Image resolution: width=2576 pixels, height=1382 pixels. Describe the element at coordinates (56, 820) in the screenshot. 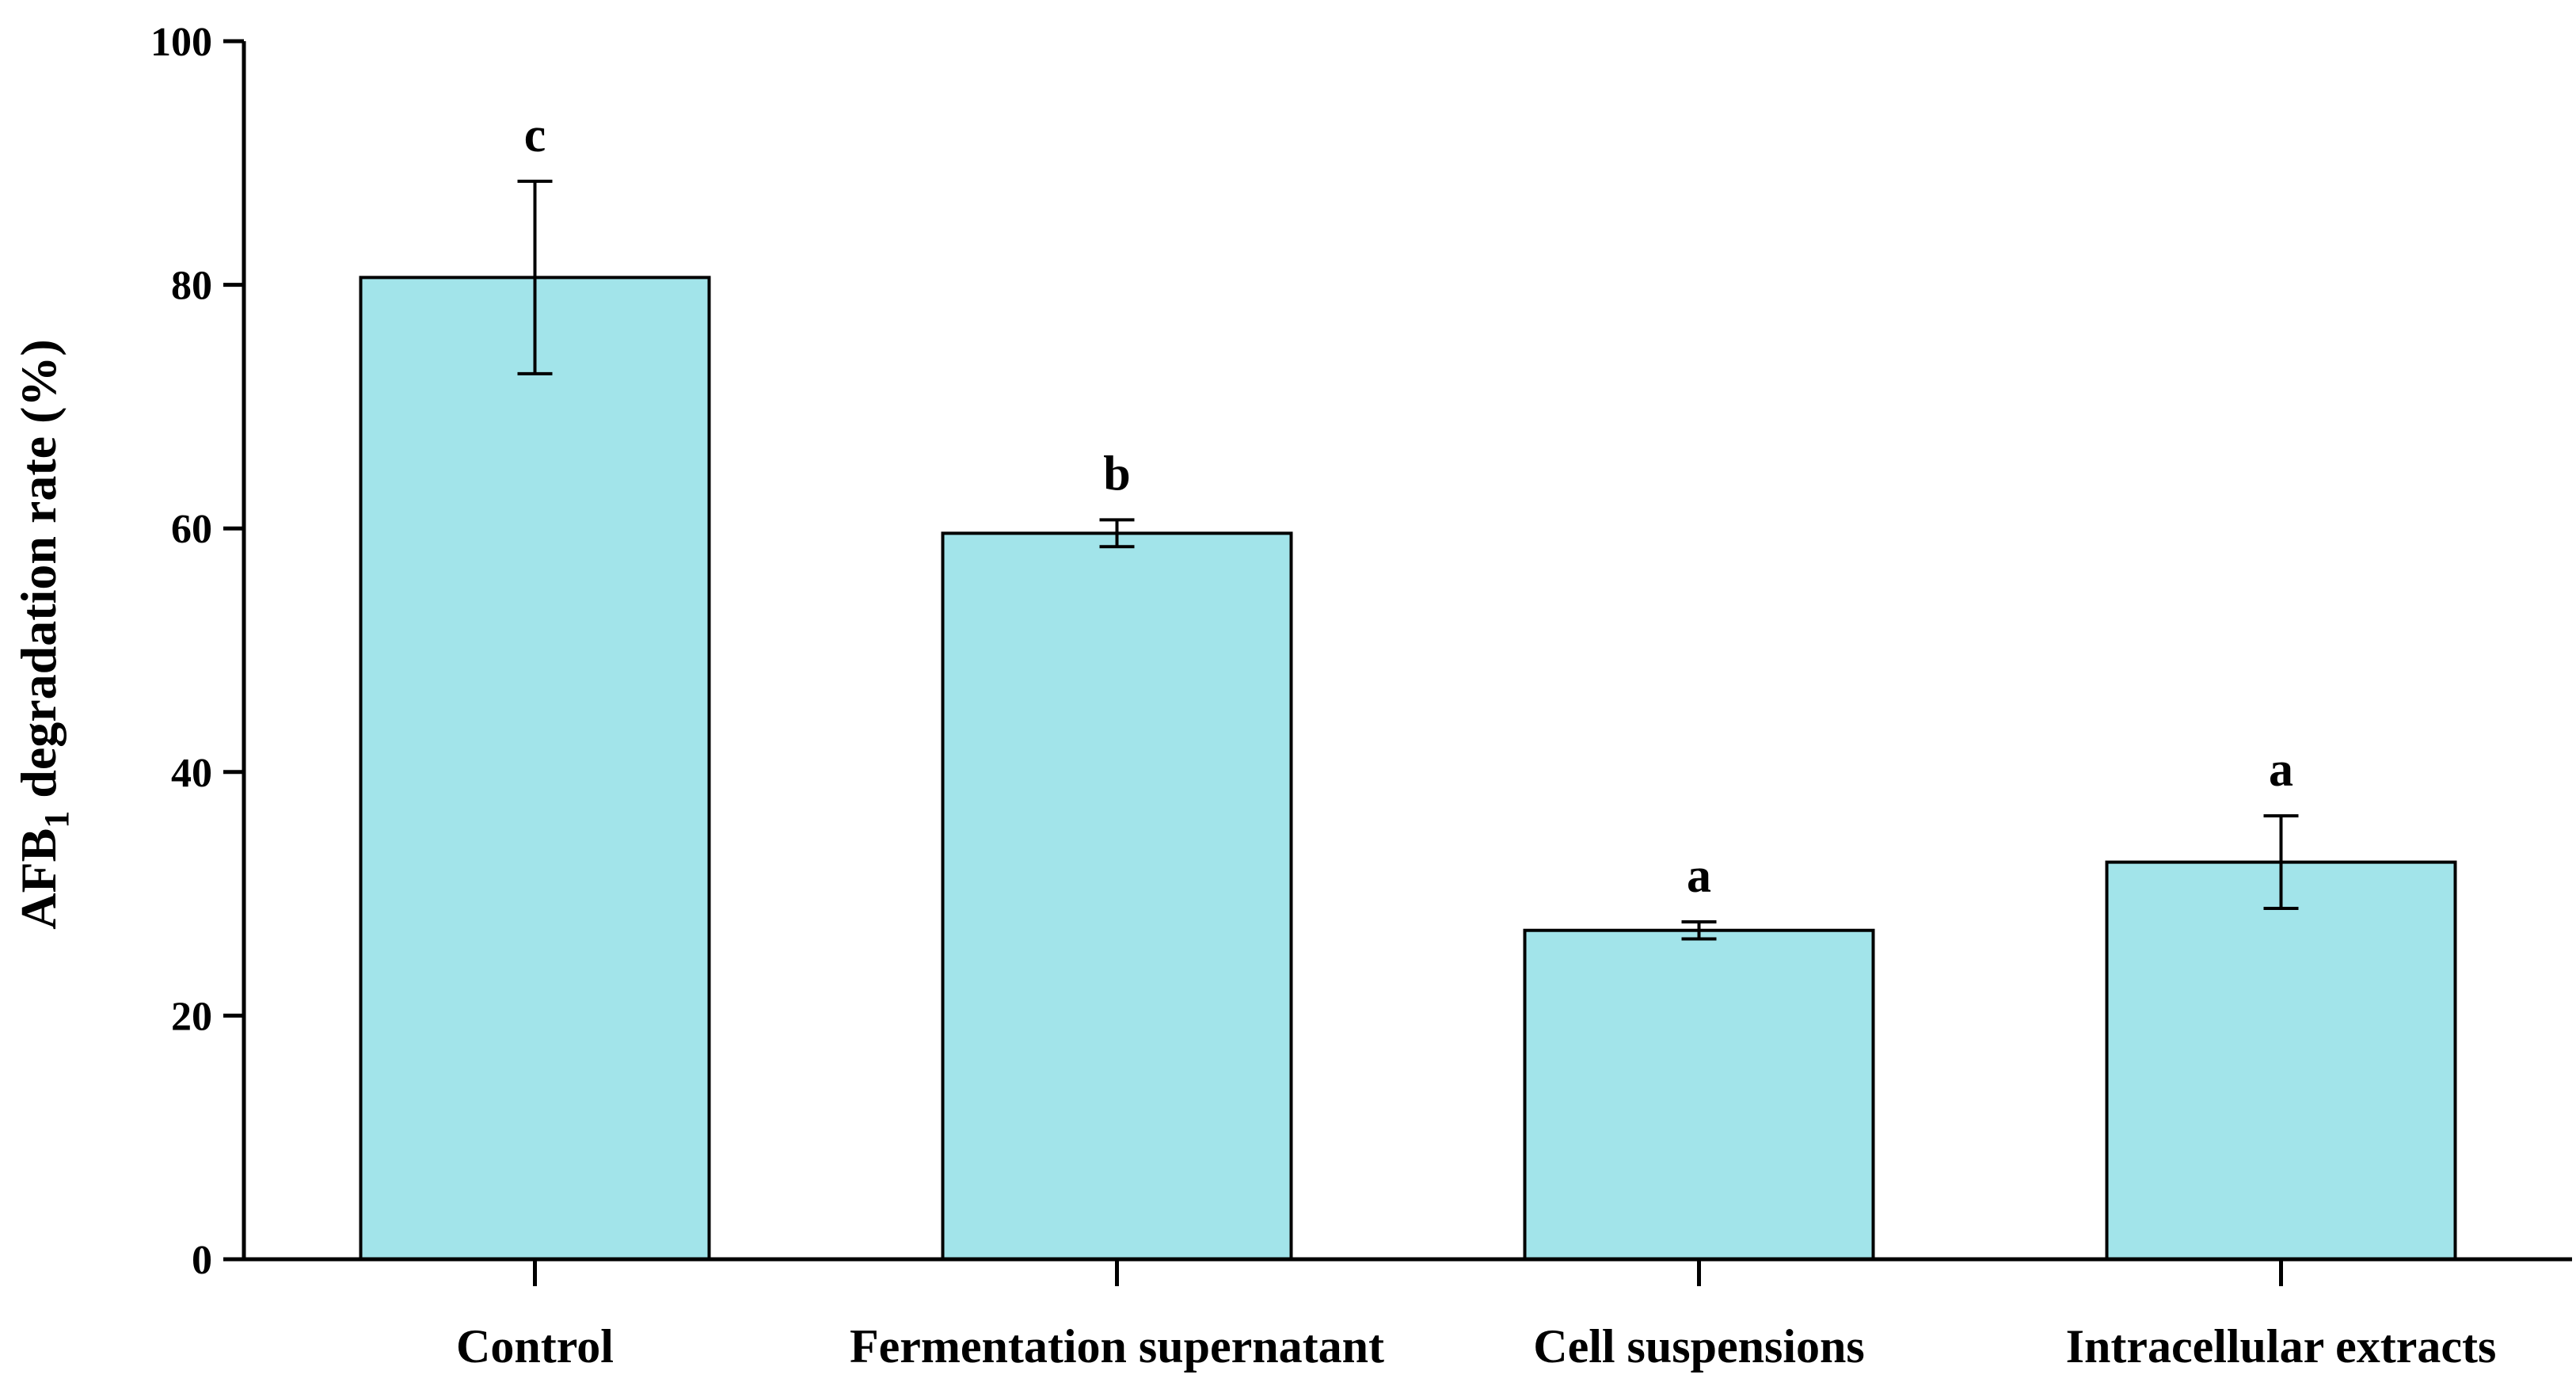

I see `y-axis-title-subscript: 1` at that location.